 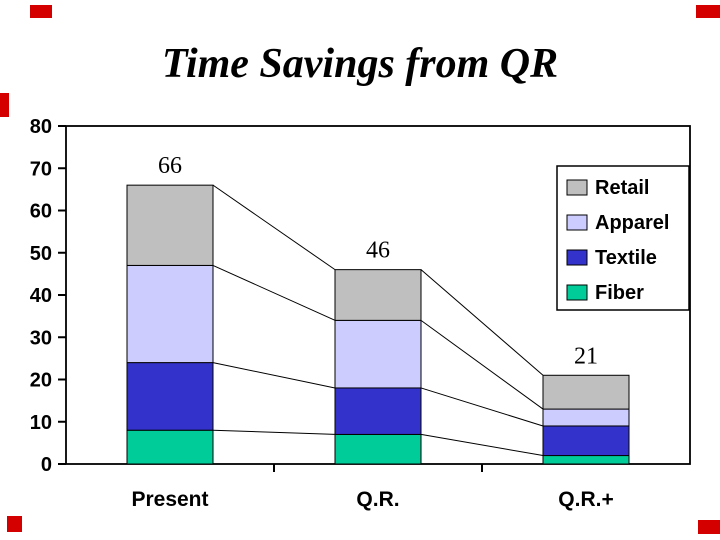 I want to click on y-axis-tick-label: 30, so click(x=41, y=338).